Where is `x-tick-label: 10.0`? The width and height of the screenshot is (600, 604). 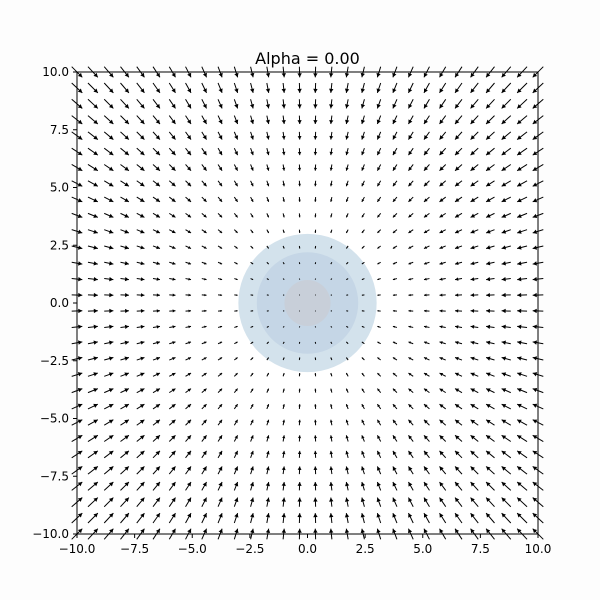 x-tick-label: 10.0 is located at coordinates (538, 549).